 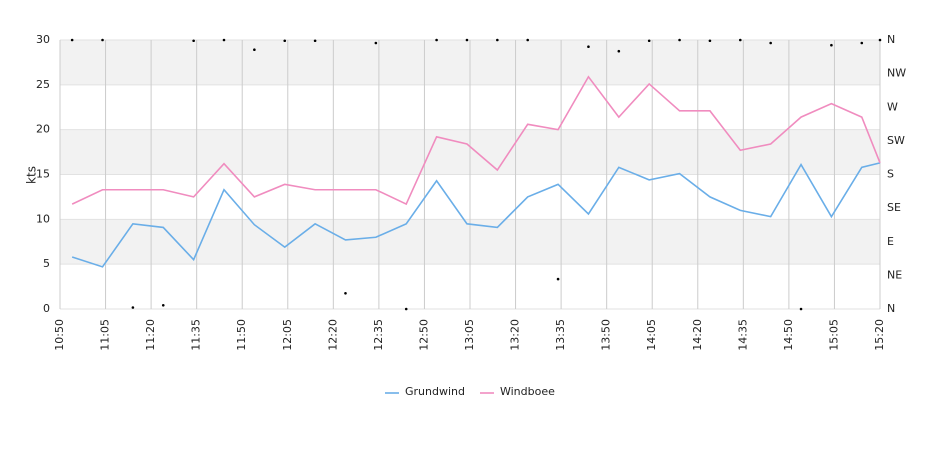 I want to click on y2-tick-label: W, so click(x=892, y=106).